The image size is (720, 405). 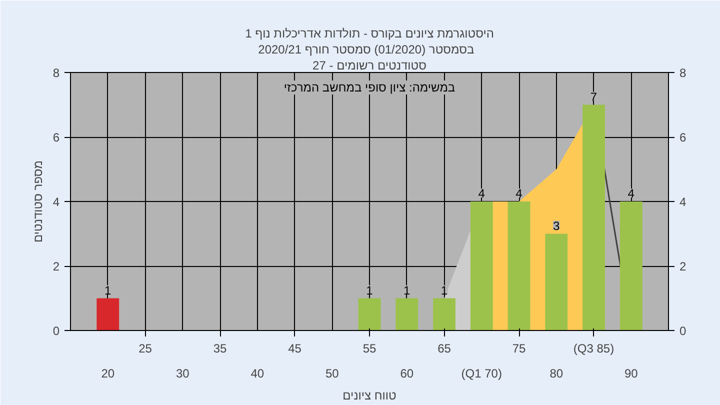 What do you see at coordinates (519, 349) in the screenshot?
I see `x-tick-label: 75` at bounding box center [519, 349].